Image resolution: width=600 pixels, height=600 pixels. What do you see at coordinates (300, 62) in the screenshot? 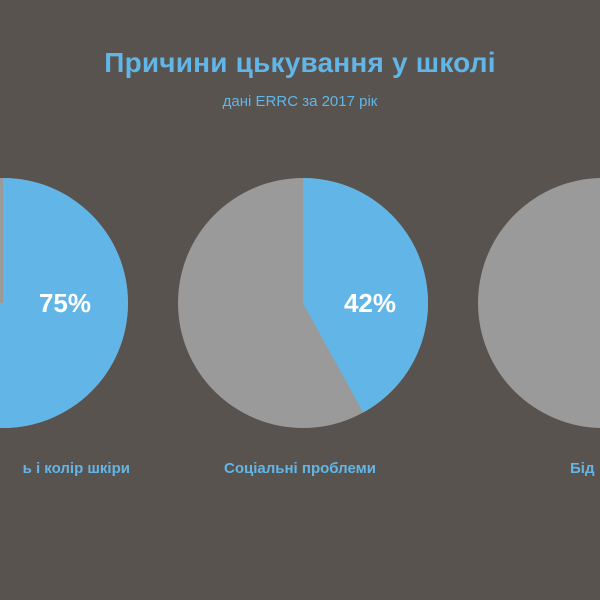
I see `chart-title: Причини цькування у школі` at bounding box center [300, 62].